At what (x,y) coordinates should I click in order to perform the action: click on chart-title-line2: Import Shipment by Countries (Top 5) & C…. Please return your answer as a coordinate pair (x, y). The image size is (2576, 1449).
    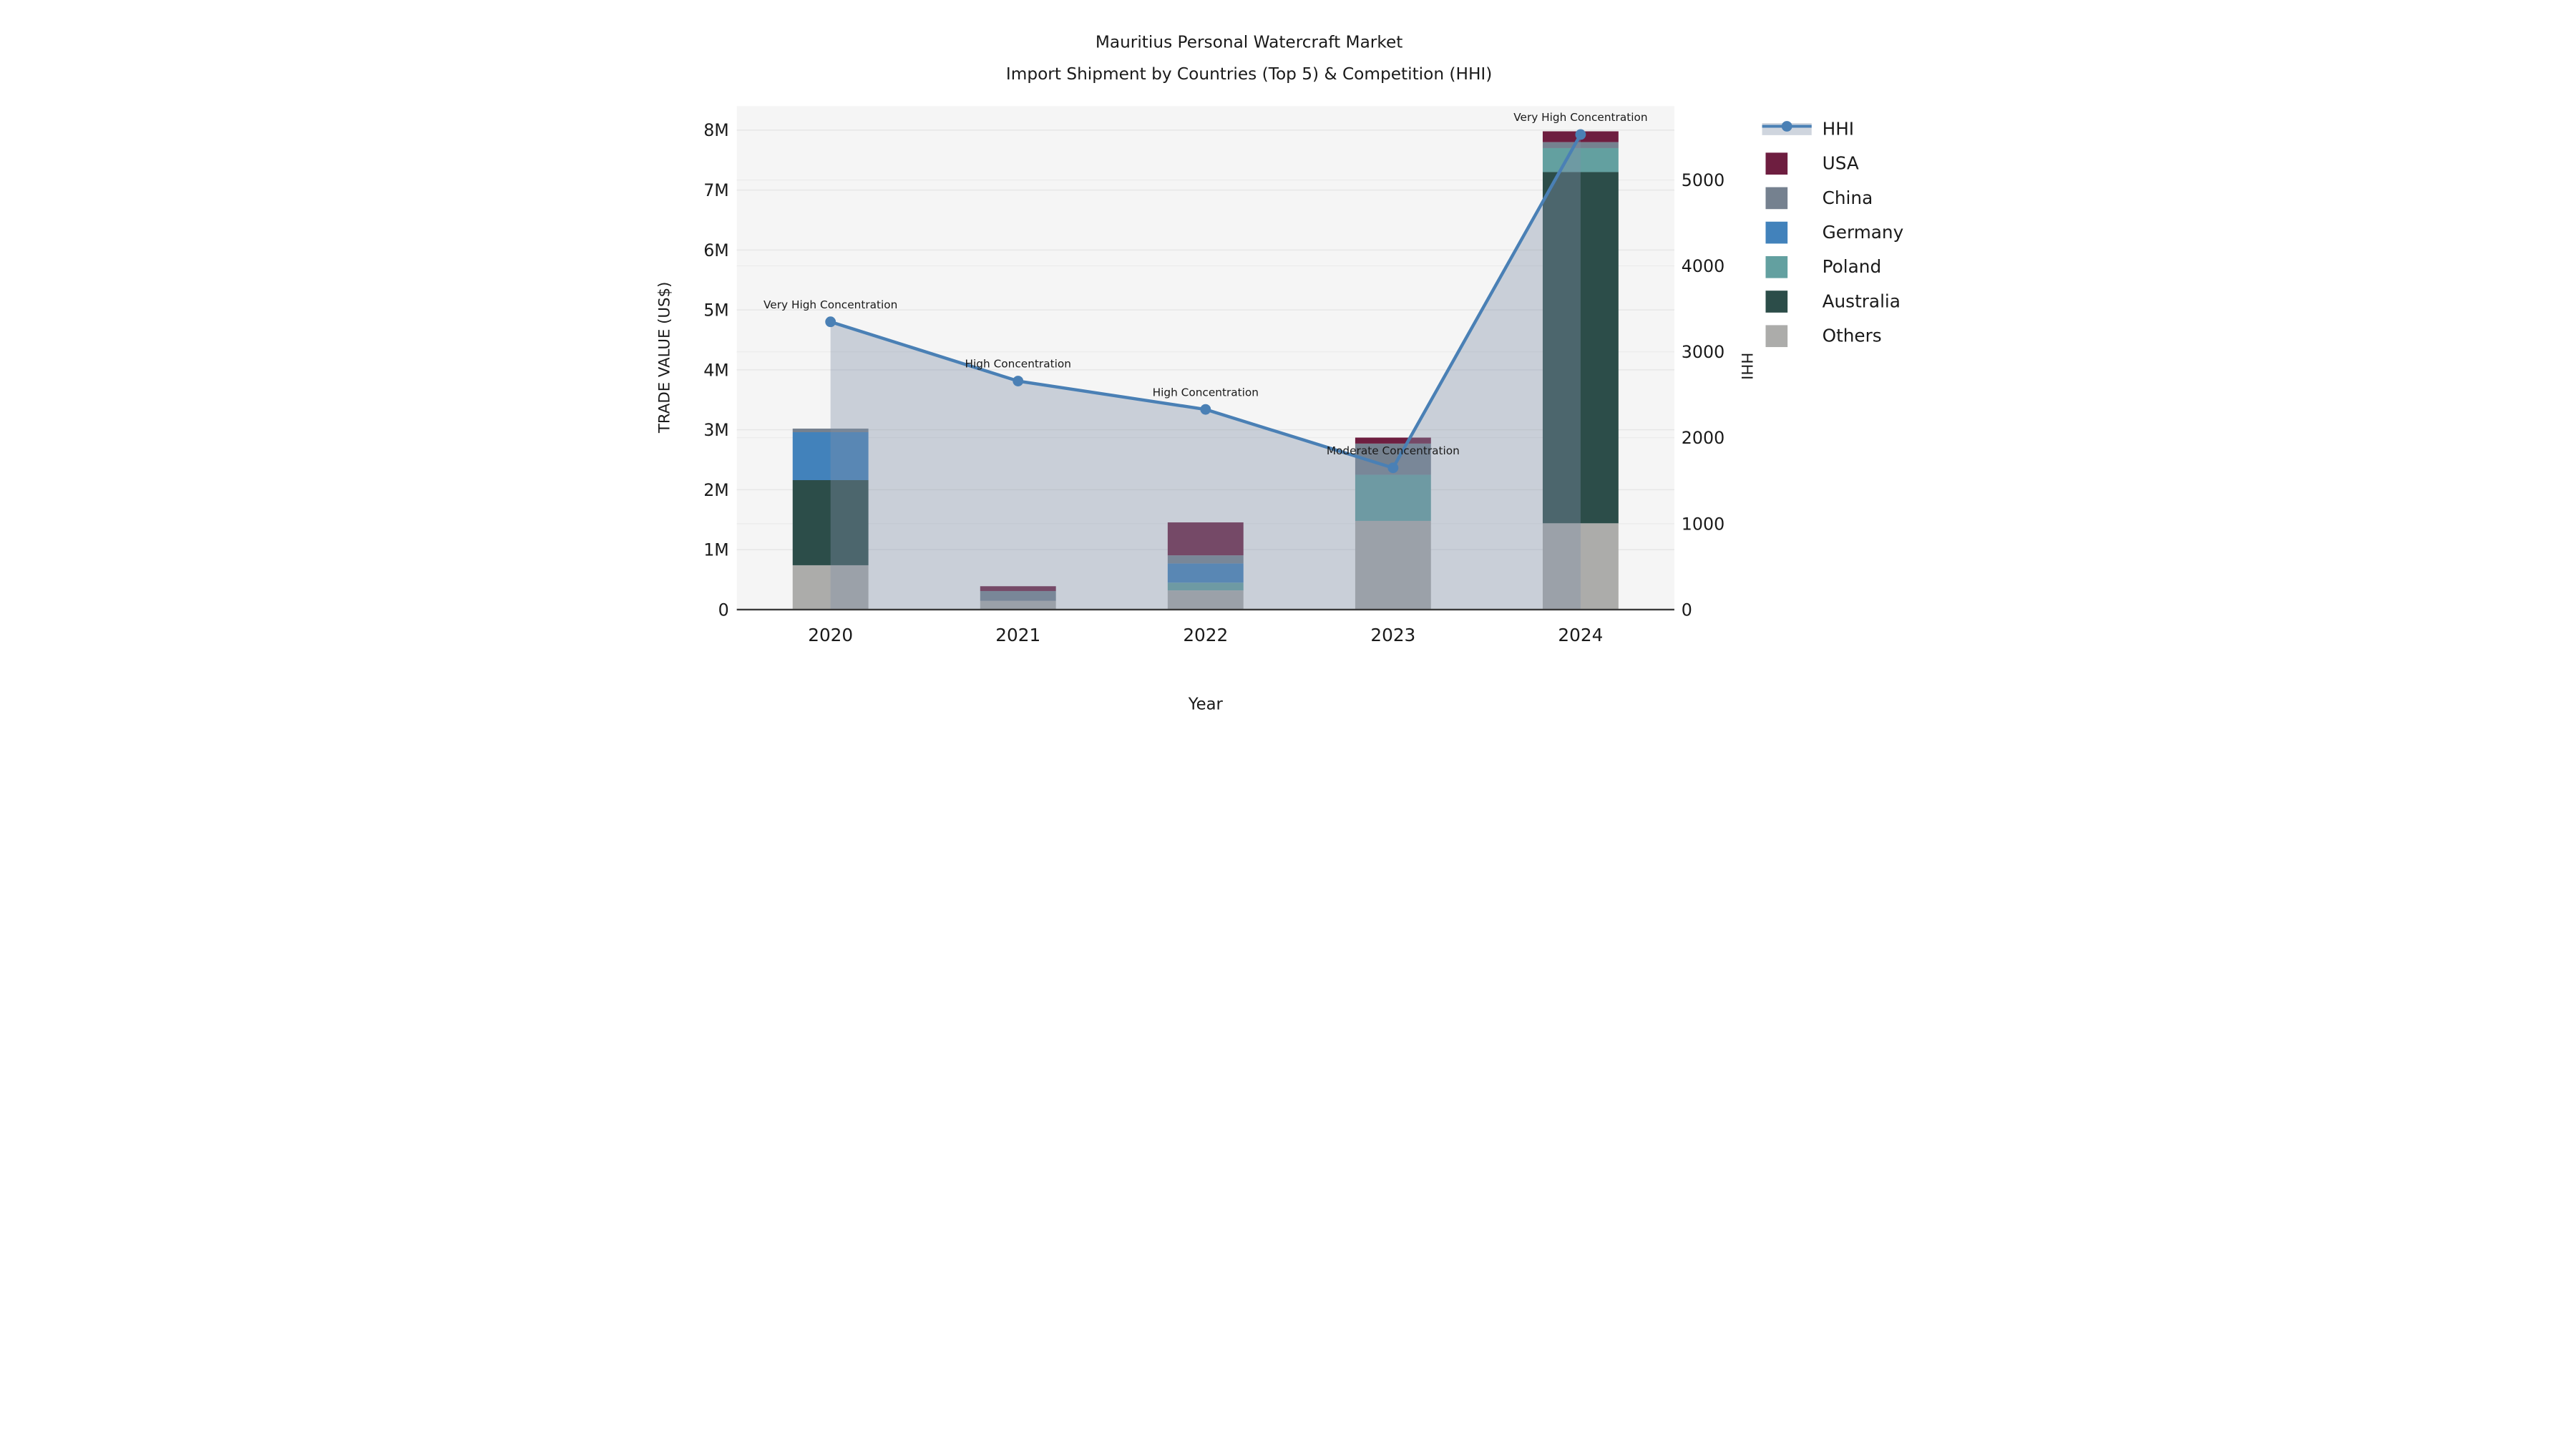
    Looking at the image, I should click on (1249, 74).